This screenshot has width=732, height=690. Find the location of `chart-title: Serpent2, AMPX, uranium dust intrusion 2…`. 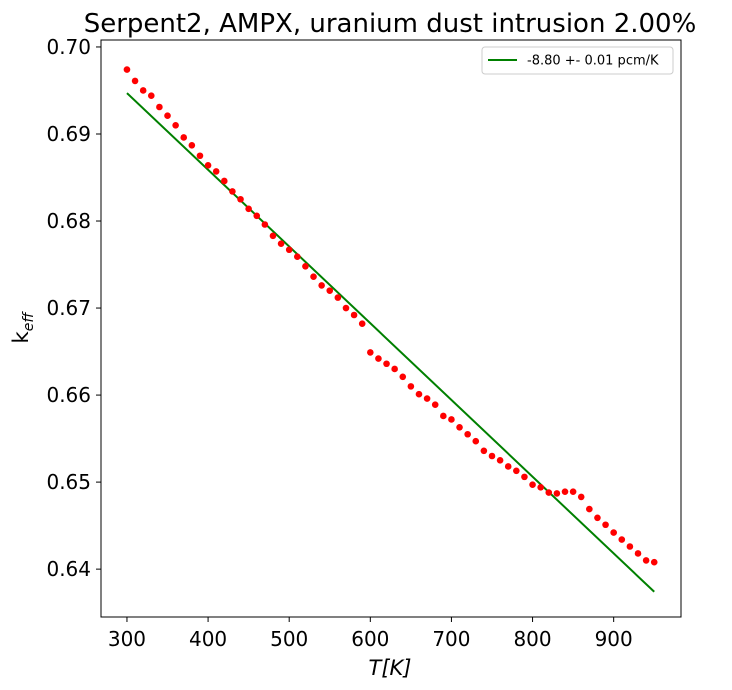

chart-title: Serpent2, AMPX, uranium dust intrusion 2… is located at coordinates (390, 24).